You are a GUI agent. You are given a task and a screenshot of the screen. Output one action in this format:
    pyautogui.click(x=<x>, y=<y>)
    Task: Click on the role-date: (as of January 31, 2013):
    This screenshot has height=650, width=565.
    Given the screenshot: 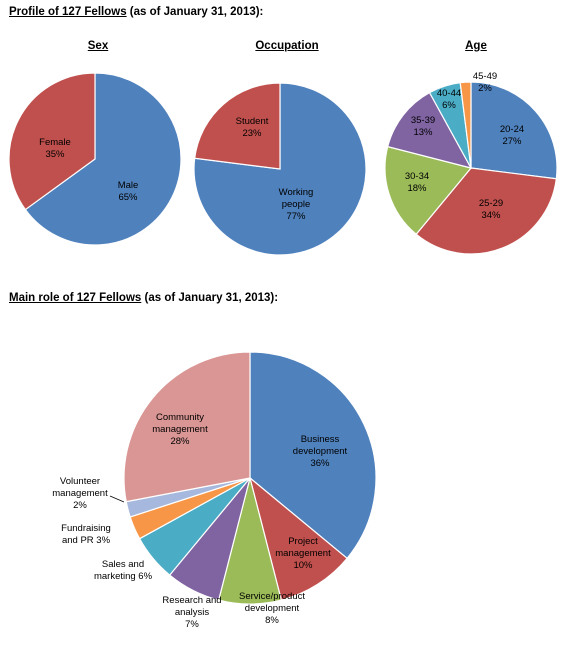 What is the action you would take?
    pyautogui.click(x=211, y=298)
    